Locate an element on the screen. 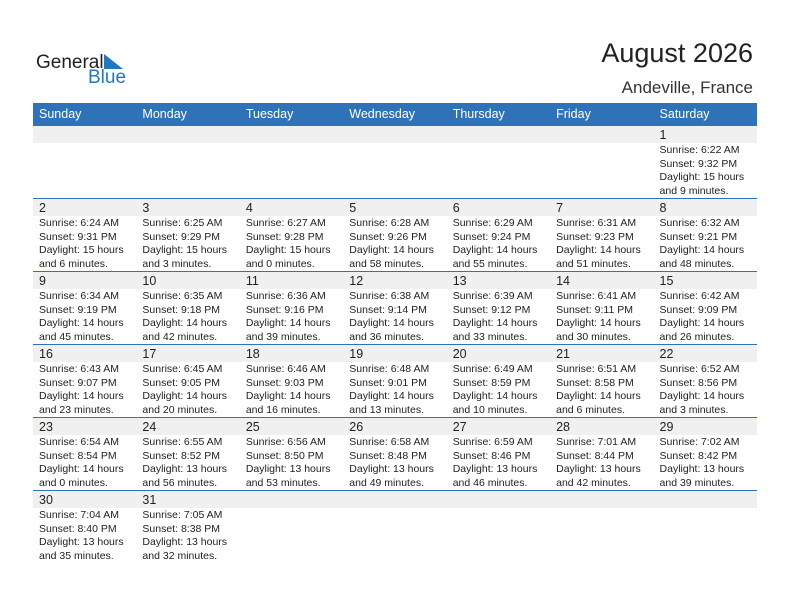 The height and width of the screenshot is (612, 792). sunset-text: Sunset: 9:31 PM is located at coordinates (78, 236).